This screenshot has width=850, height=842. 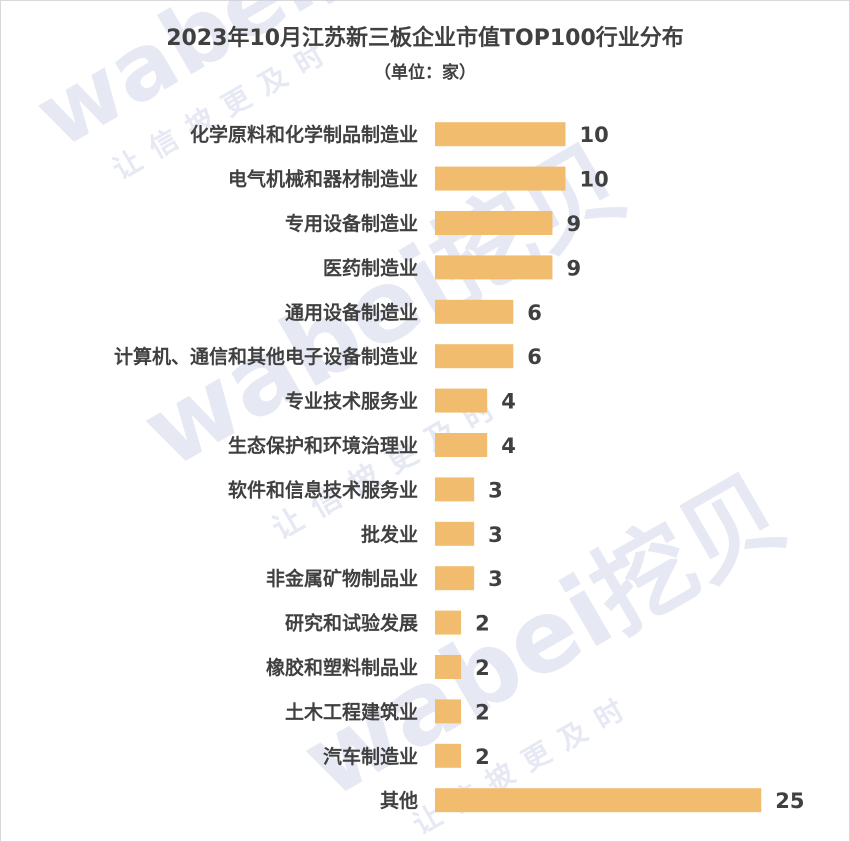 I want to click on category-label: 其他, so click(x=399, y=800).